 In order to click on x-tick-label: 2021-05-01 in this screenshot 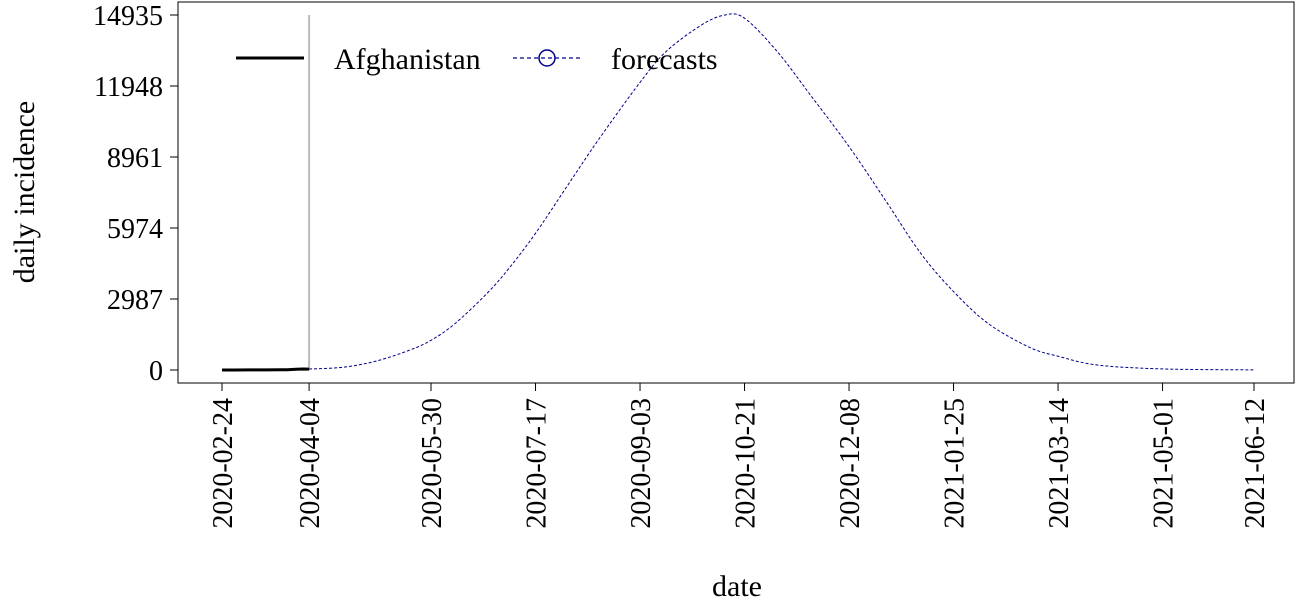, I will do `click(1164, 463)`.